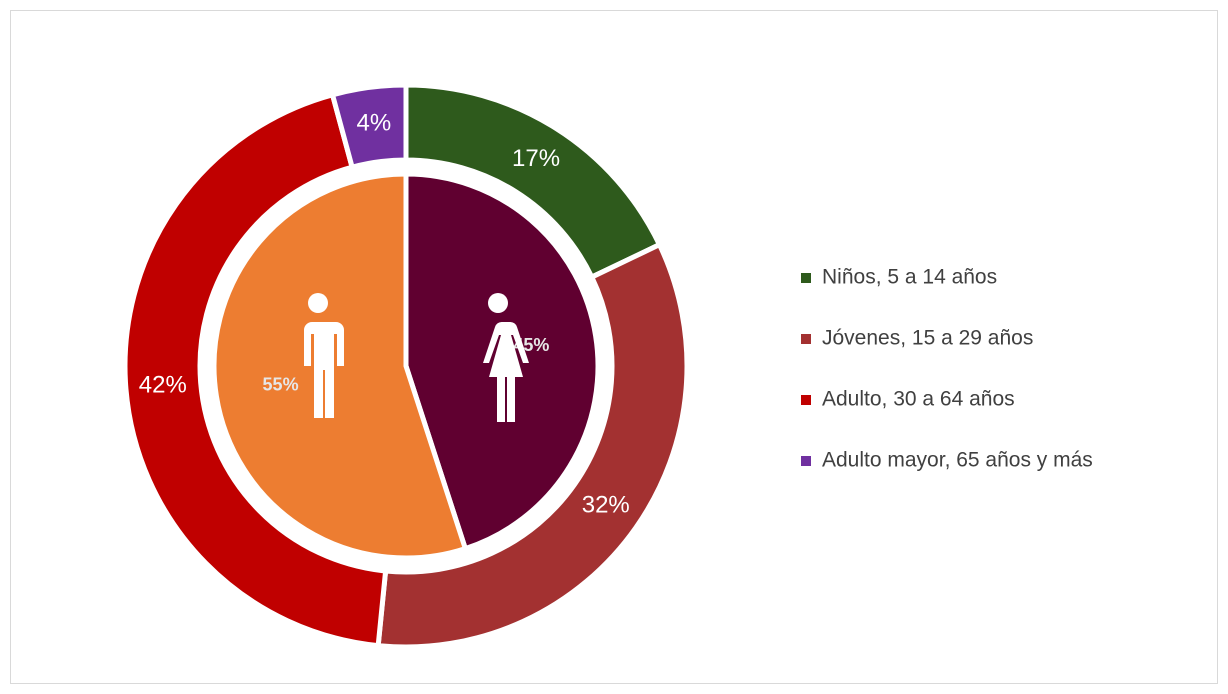 The height and width of the screenshot is (694, 1228). Describe the element at coordinates (918, 399) in the screenshot. I see `legend-label: Adulto, 30 a 64 años` at that location.